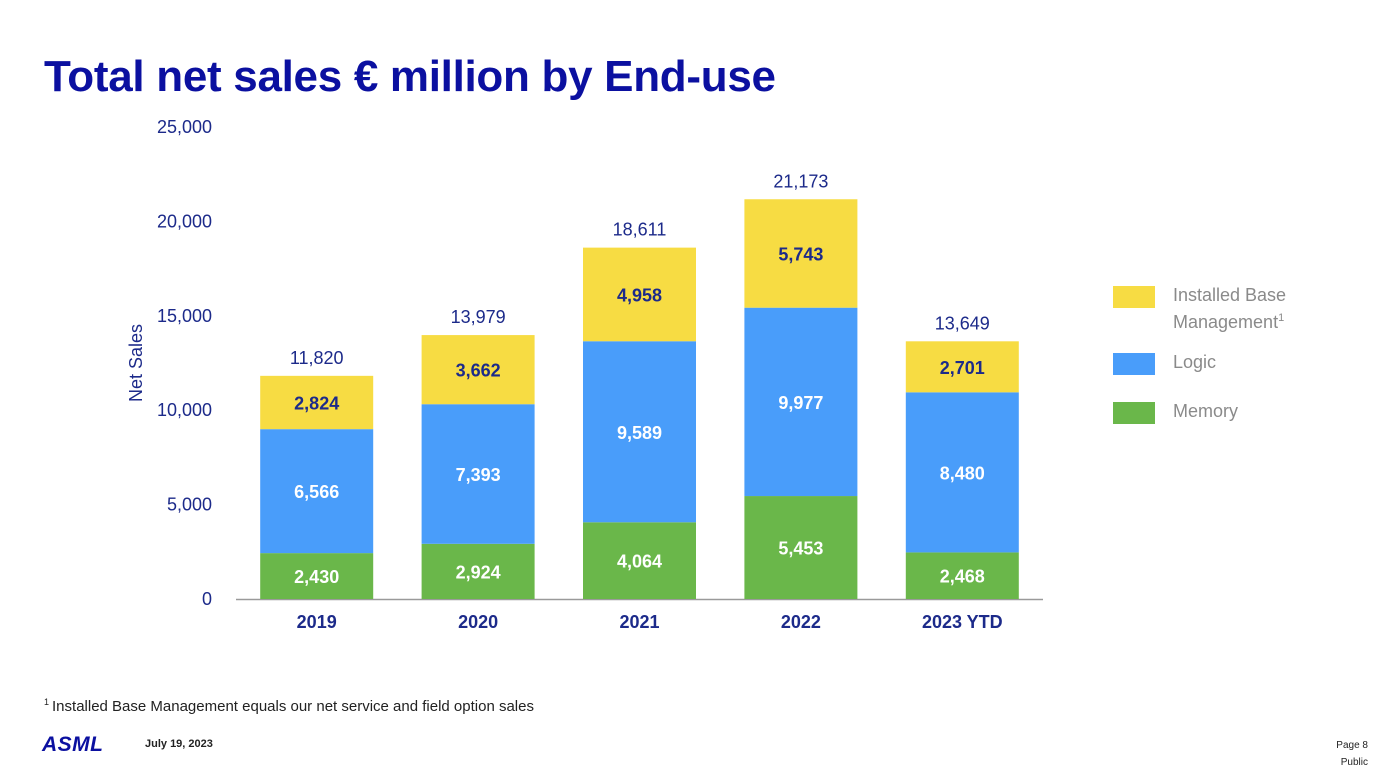 The image size is (1378, 771). I want to click on legend-item-installed-base: Installed Base Management1, so click(1199, 309).